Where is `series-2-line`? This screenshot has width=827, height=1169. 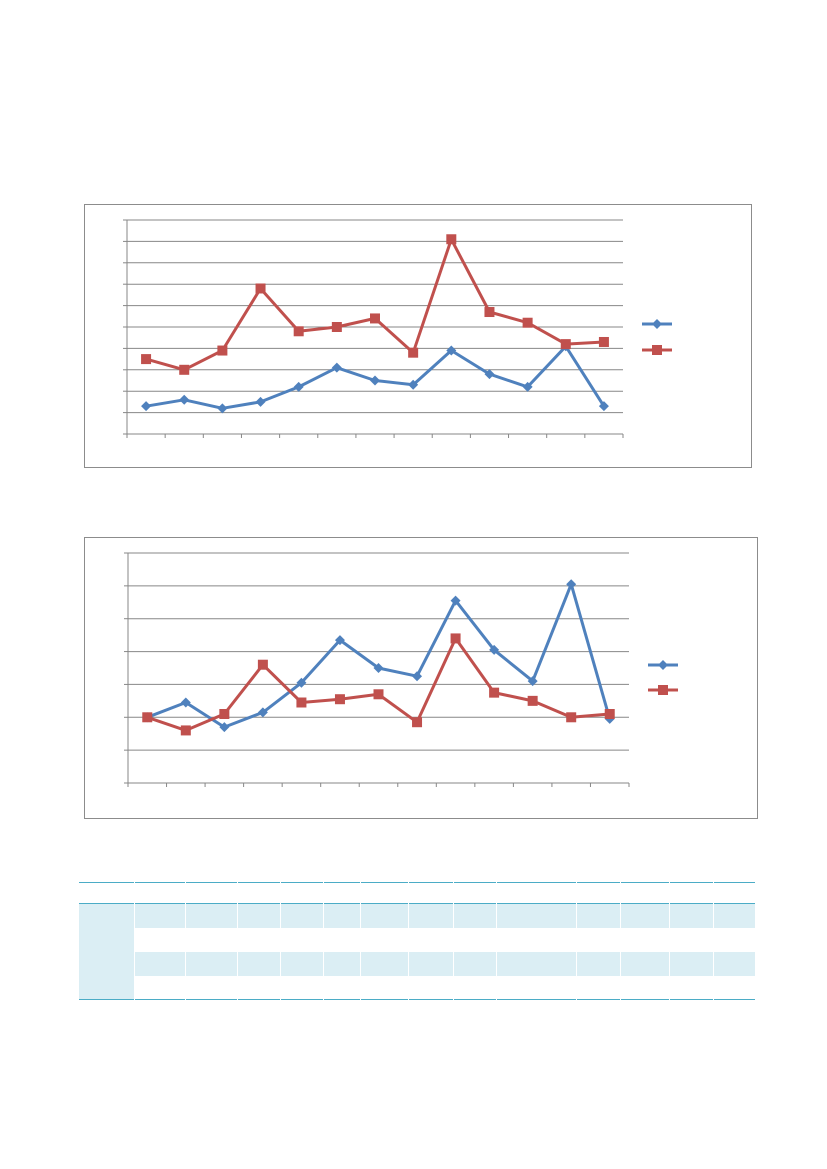
series-2-line is located at coordinates (374, 304).